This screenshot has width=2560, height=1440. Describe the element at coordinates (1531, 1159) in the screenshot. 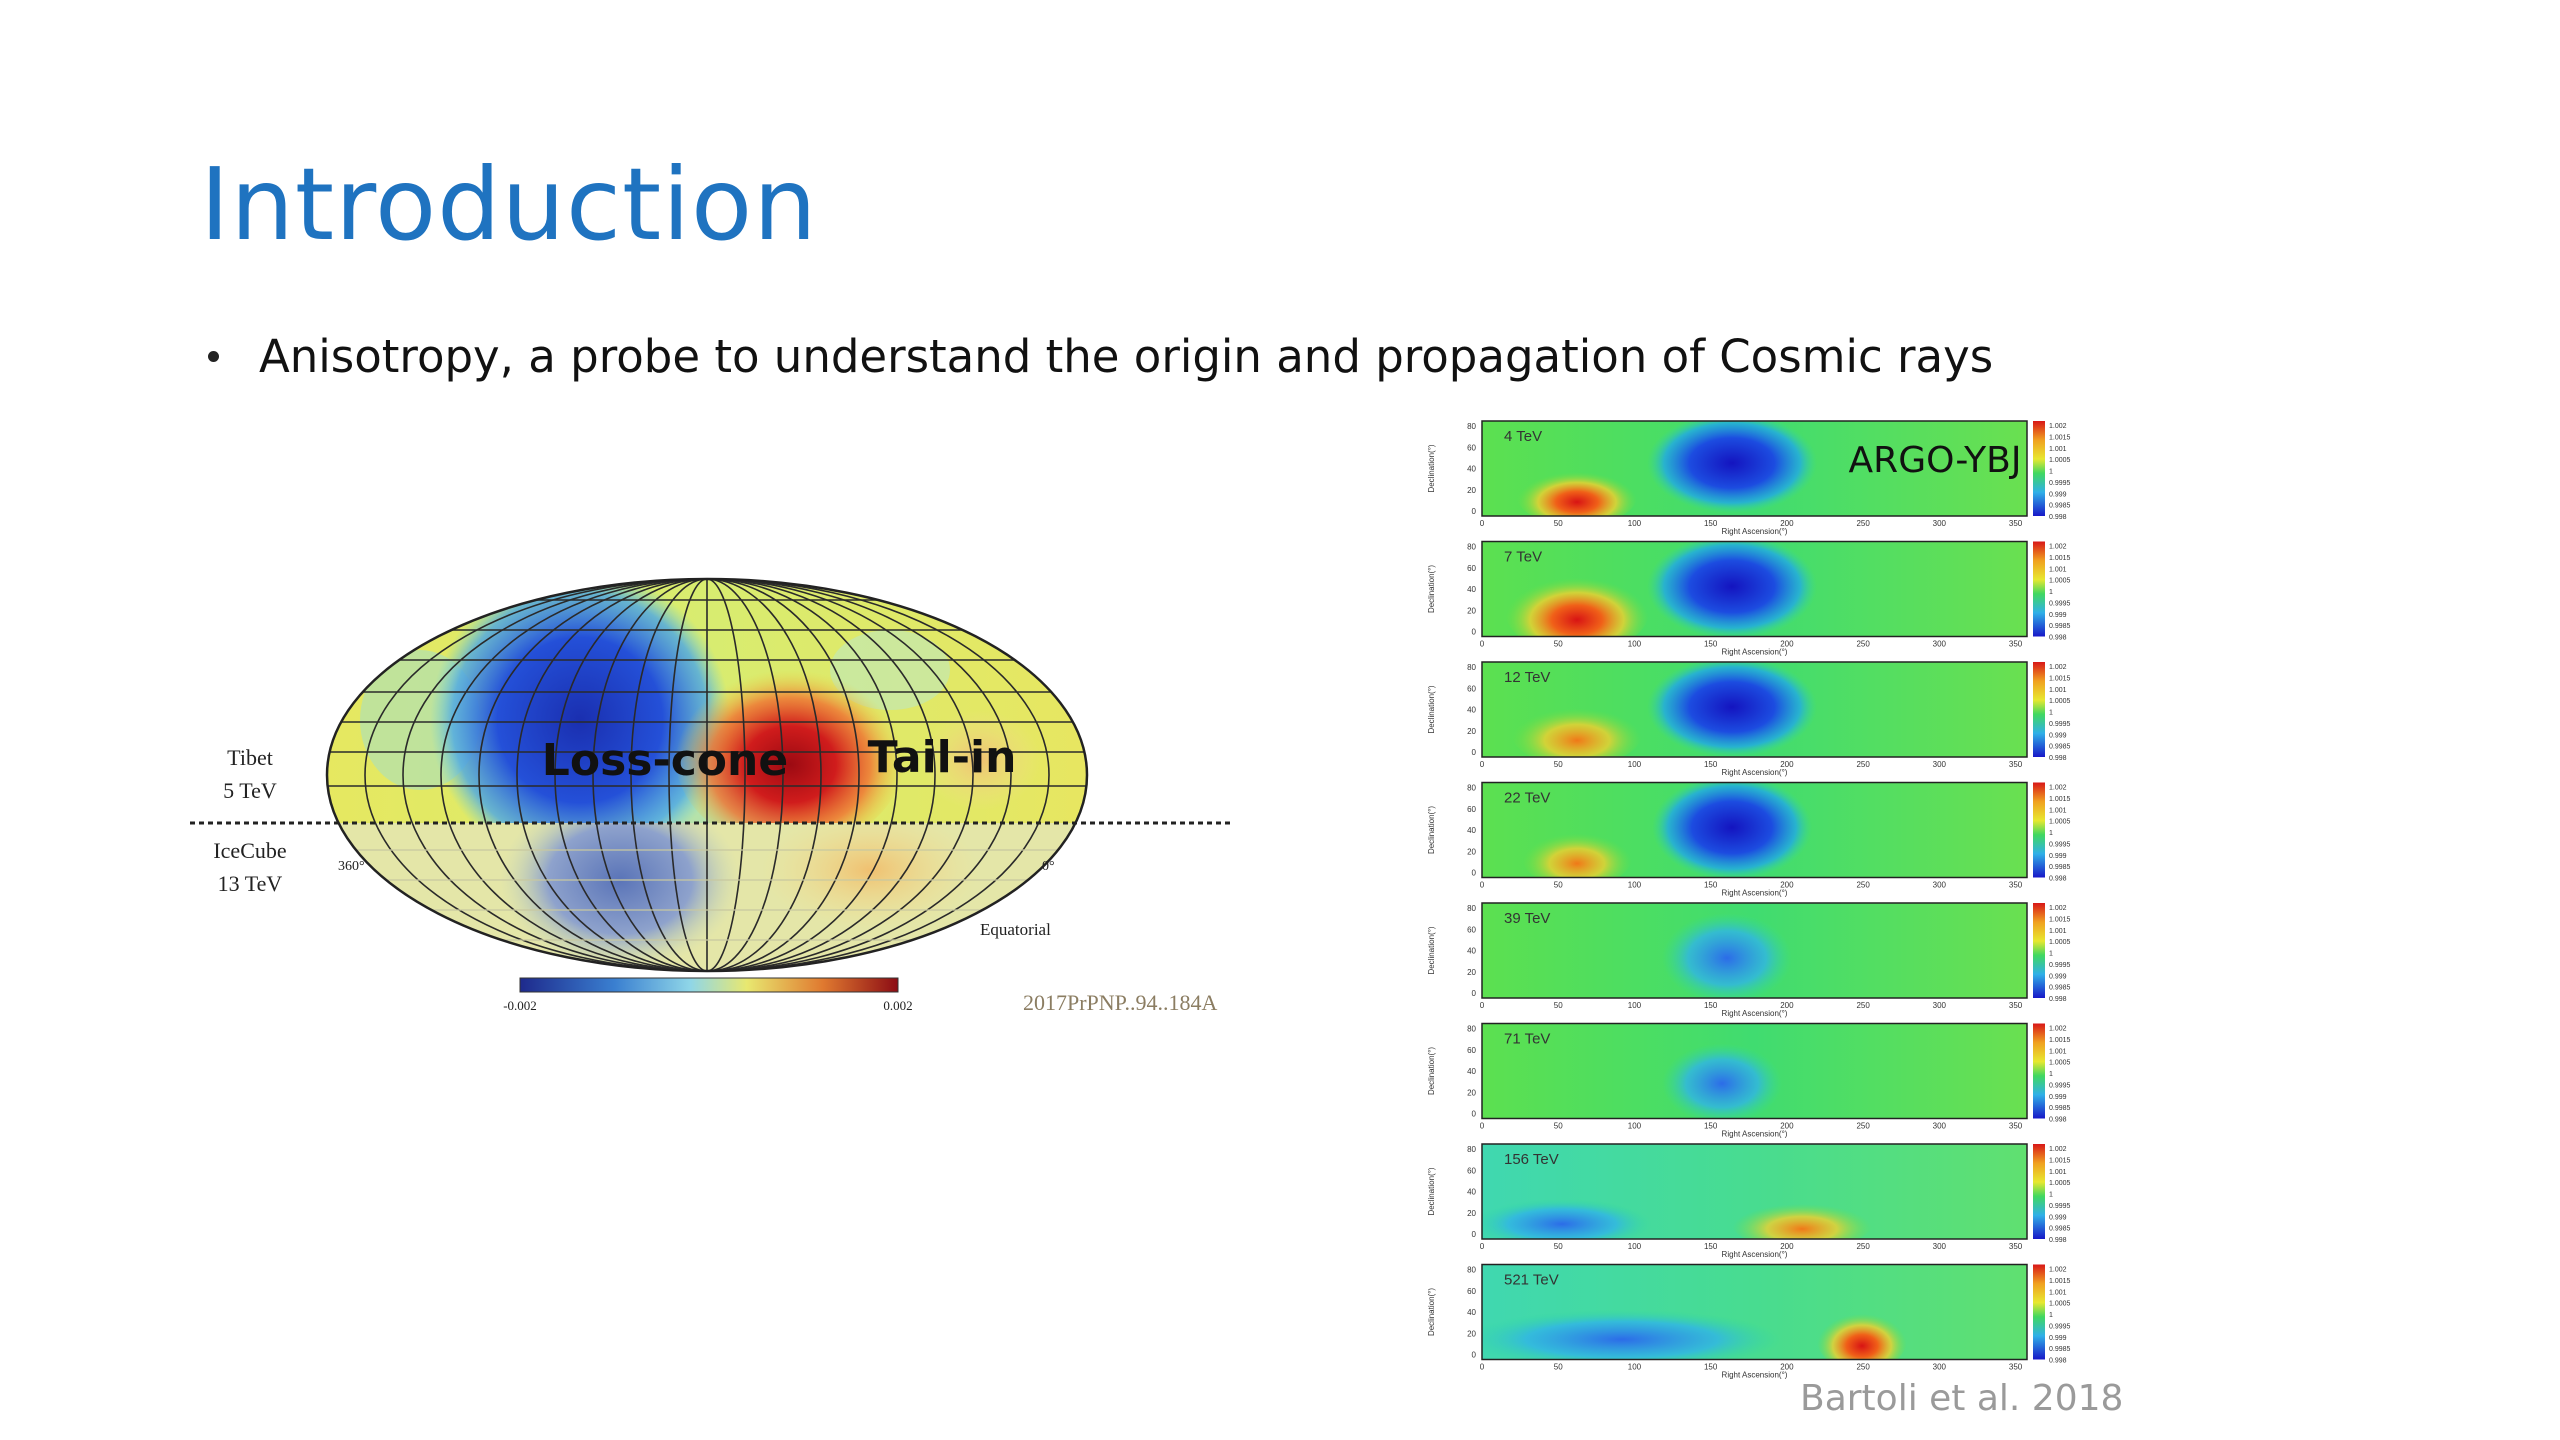

I see `argo-energy-label: 156 TeV` at that location.